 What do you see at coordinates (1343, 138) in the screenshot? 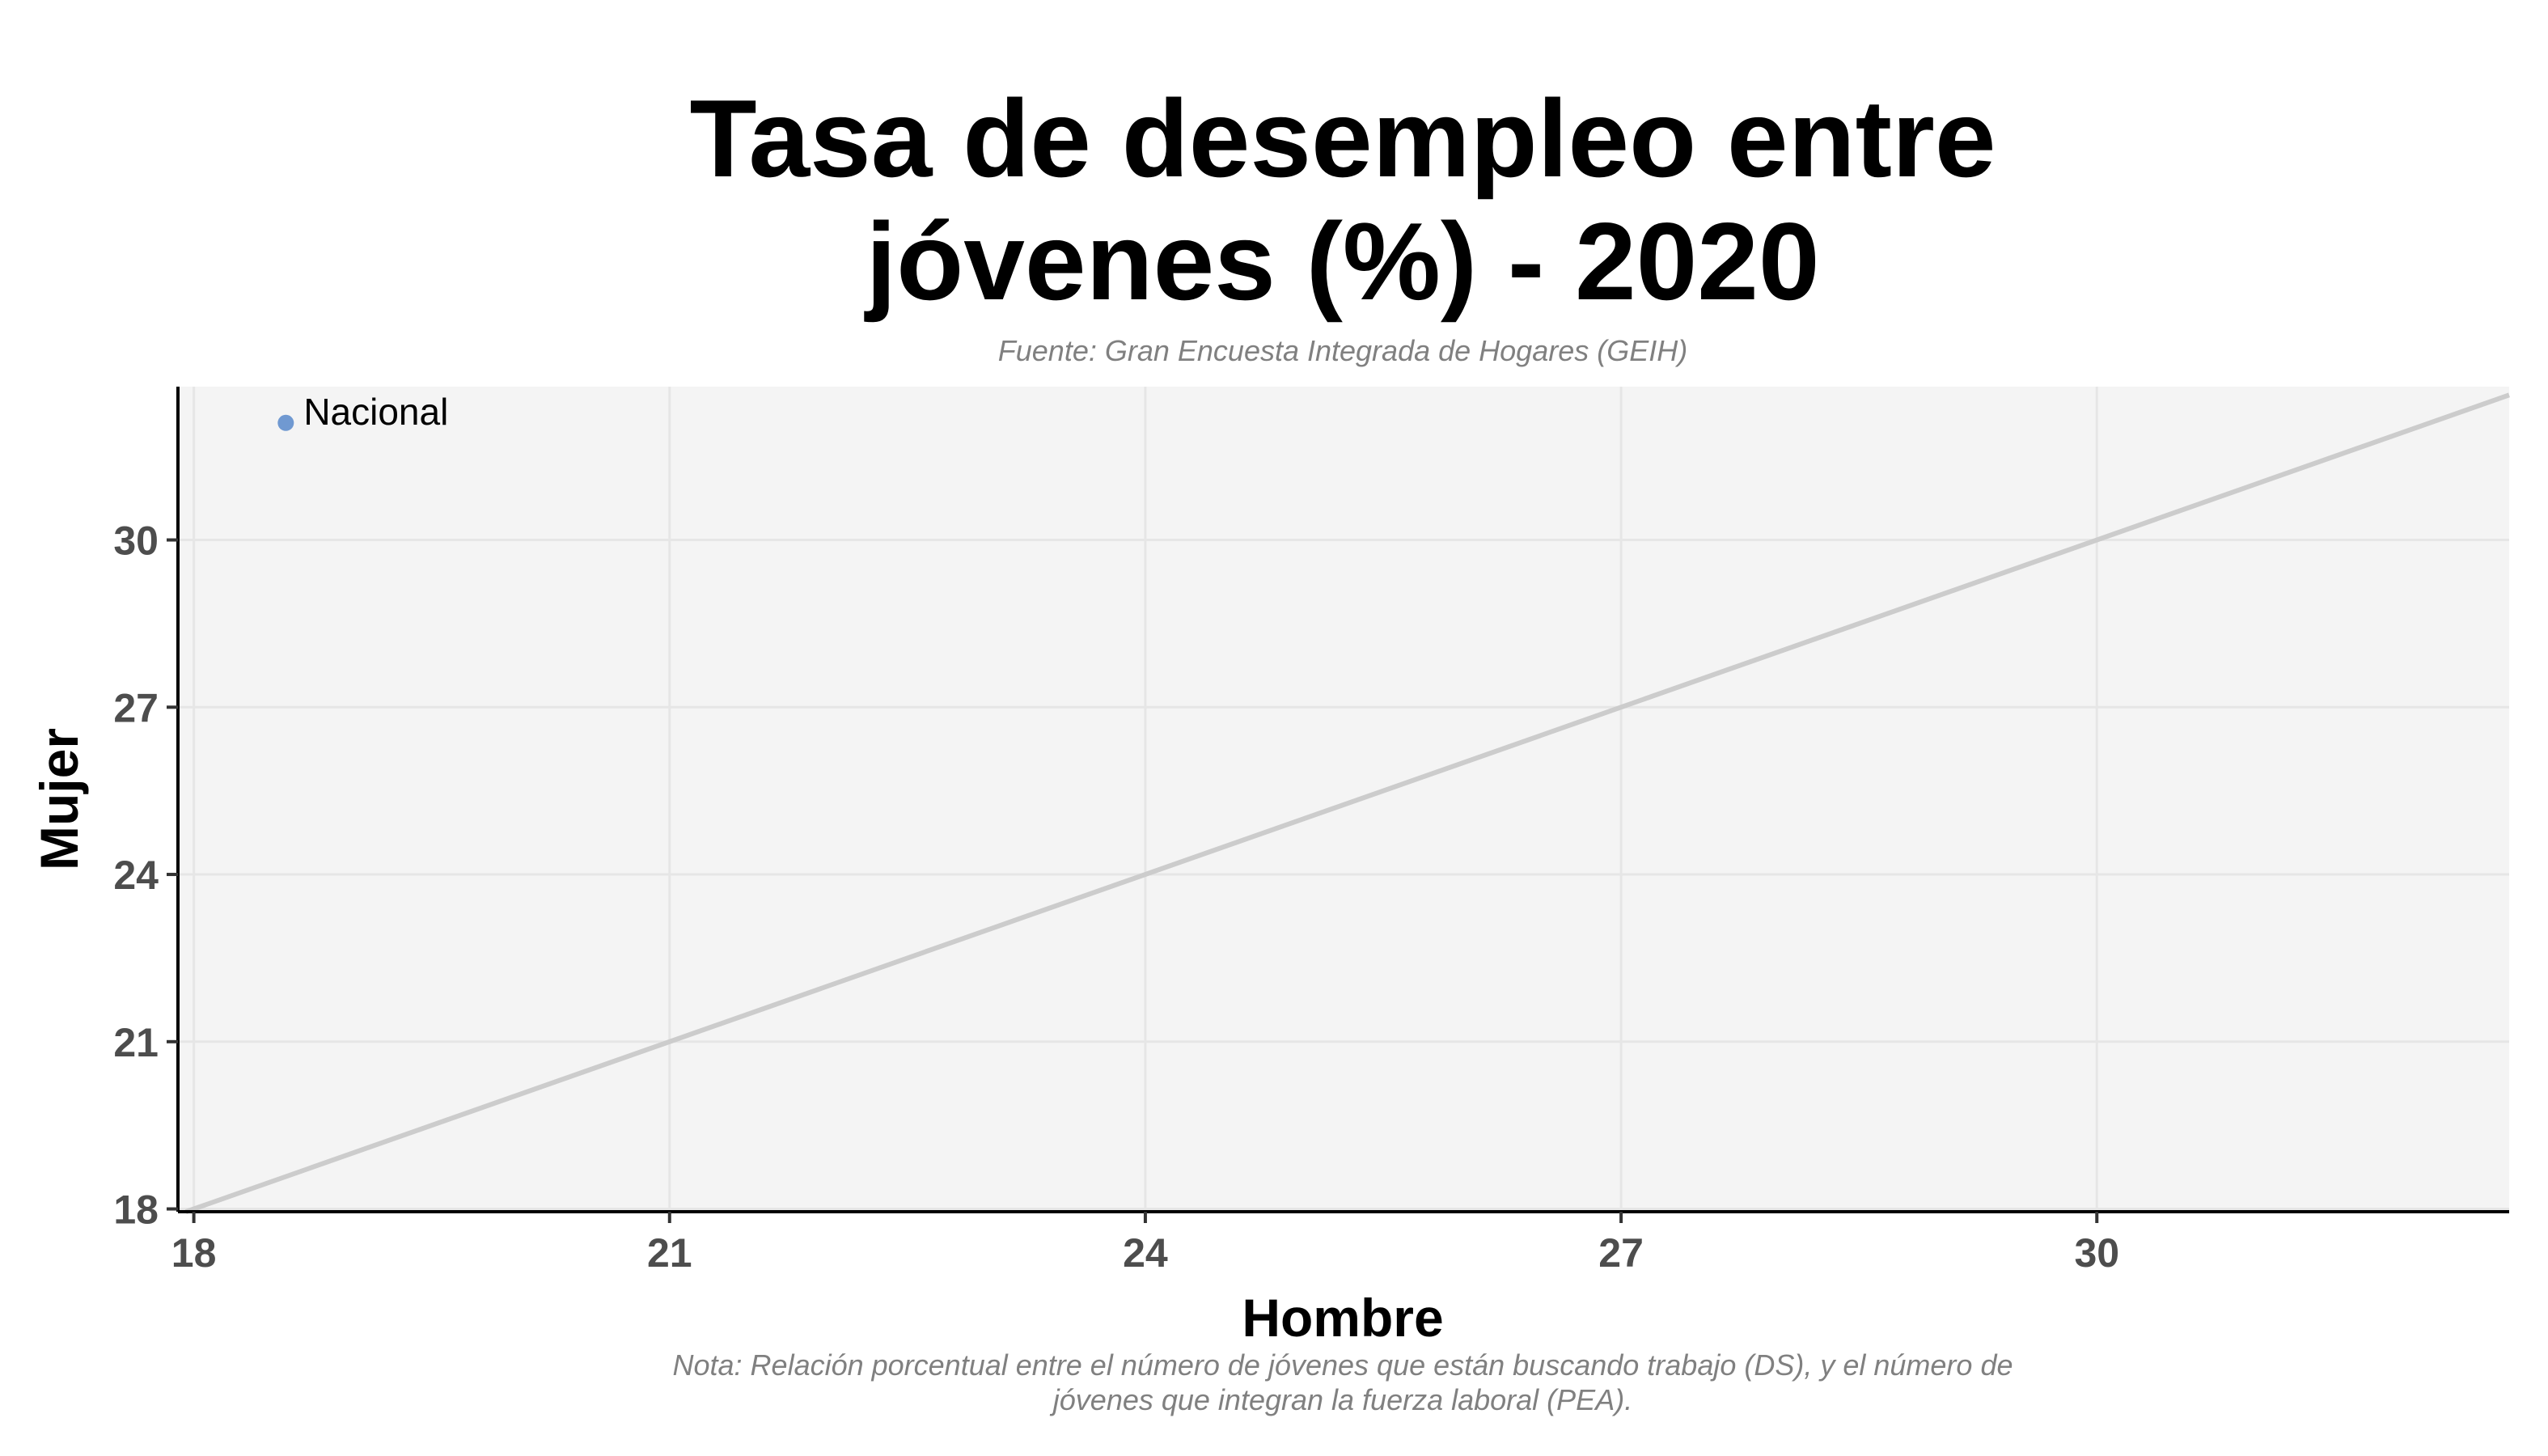
I see `chart-title-line-1: Tasa de desempleo entre` at bounding box center [1343, 138].